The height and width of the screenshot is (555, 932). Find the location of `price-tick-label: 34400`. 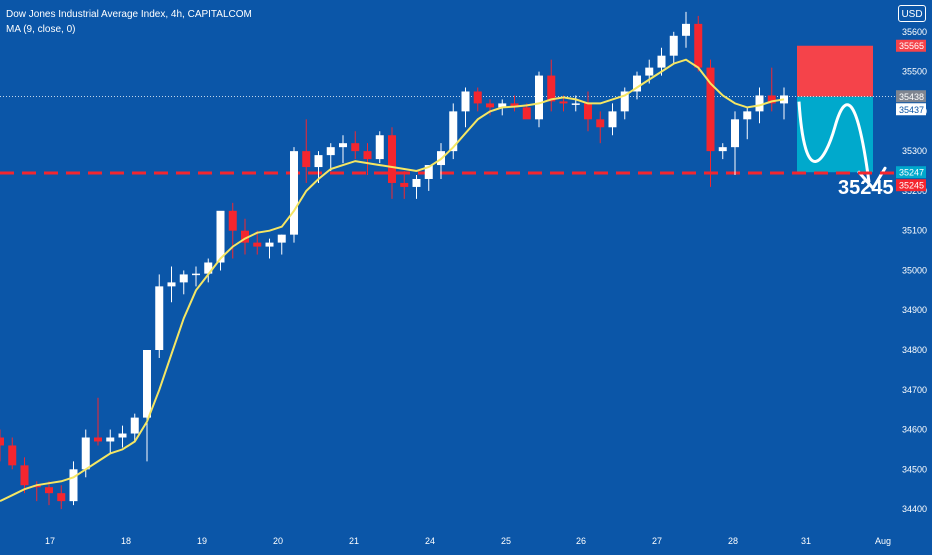

price-tick-label: 34400 is located at coordinates (914, 509).